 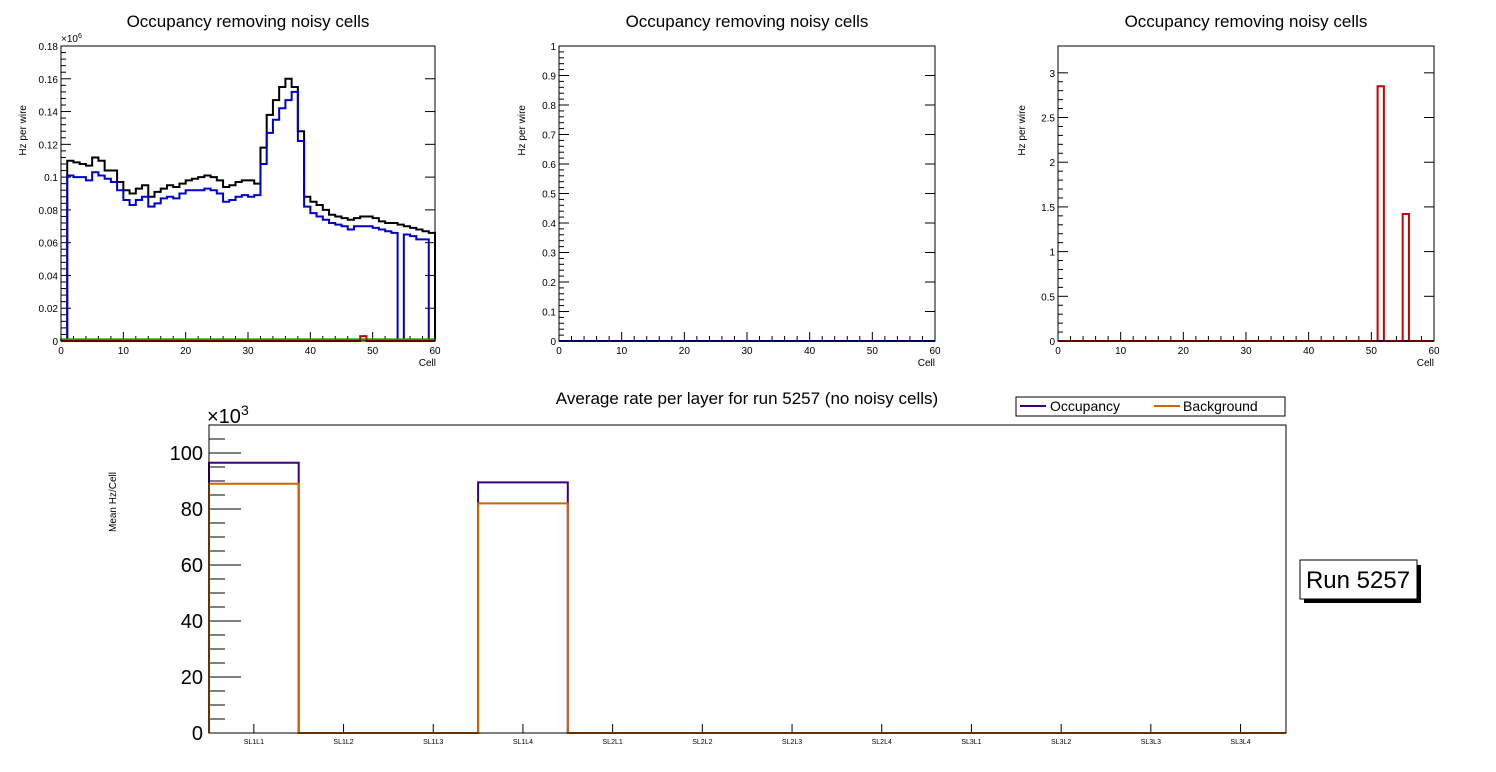 I want to click on panel-2-ytick-label: 0.2, so click(x=549, y=283).